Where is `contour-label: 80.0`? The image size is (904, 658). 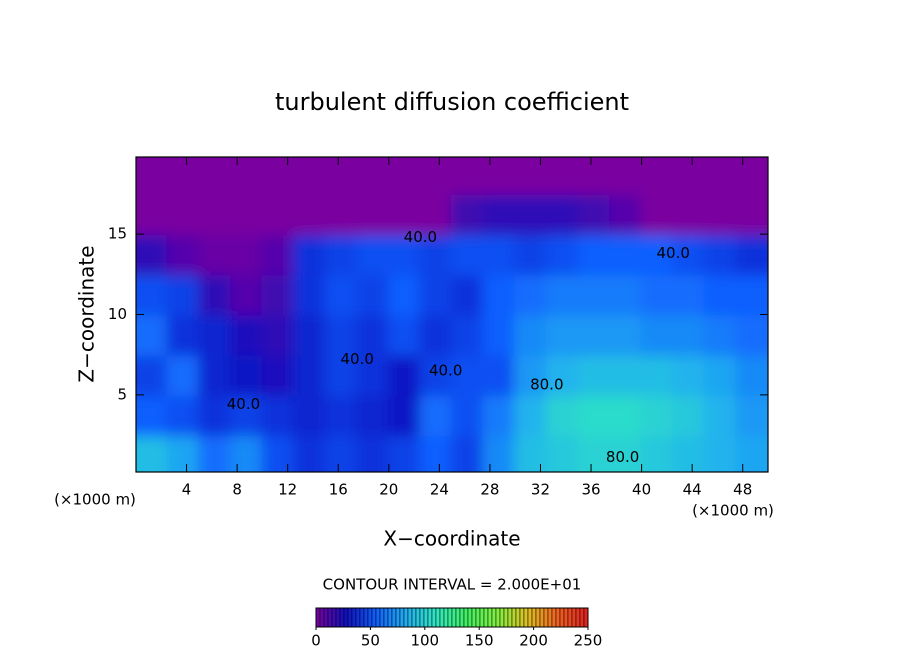 contour-label: 80.0 is located at coordinates (546, 385).